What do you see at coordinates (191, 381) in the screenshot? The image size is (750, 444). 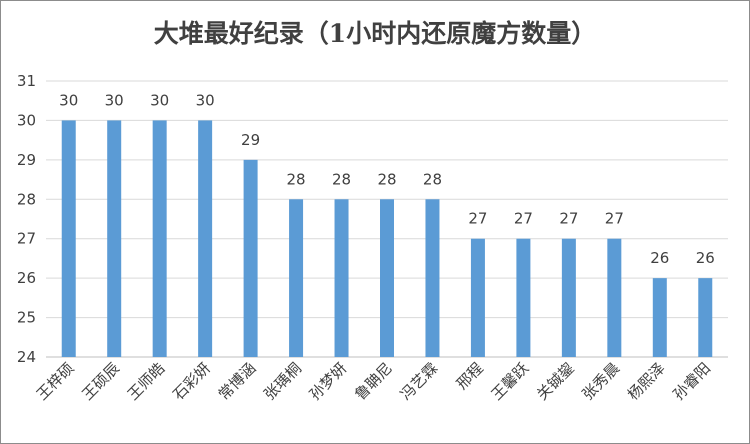 I see `x-tick-label: 石彩妍` at bounding box center [191, 381].